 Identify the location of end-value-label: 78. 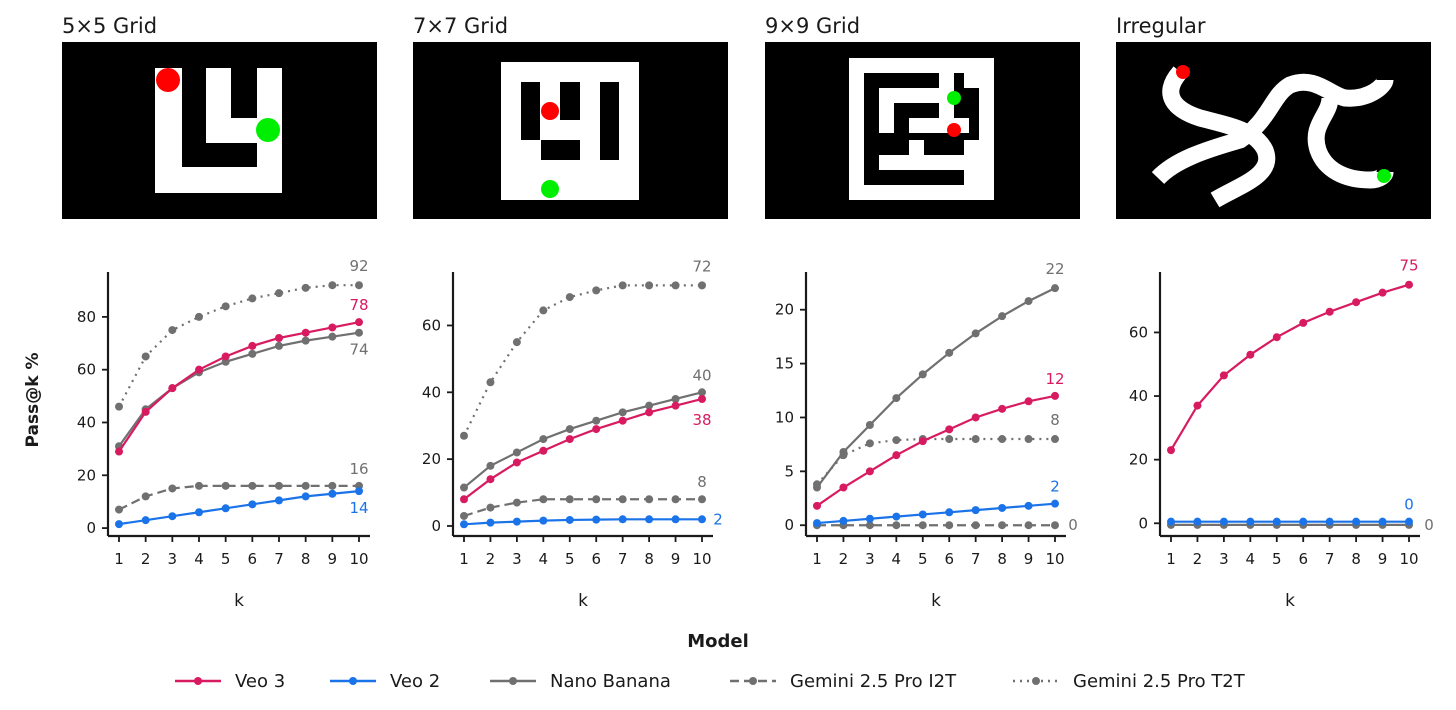
(358, 305).